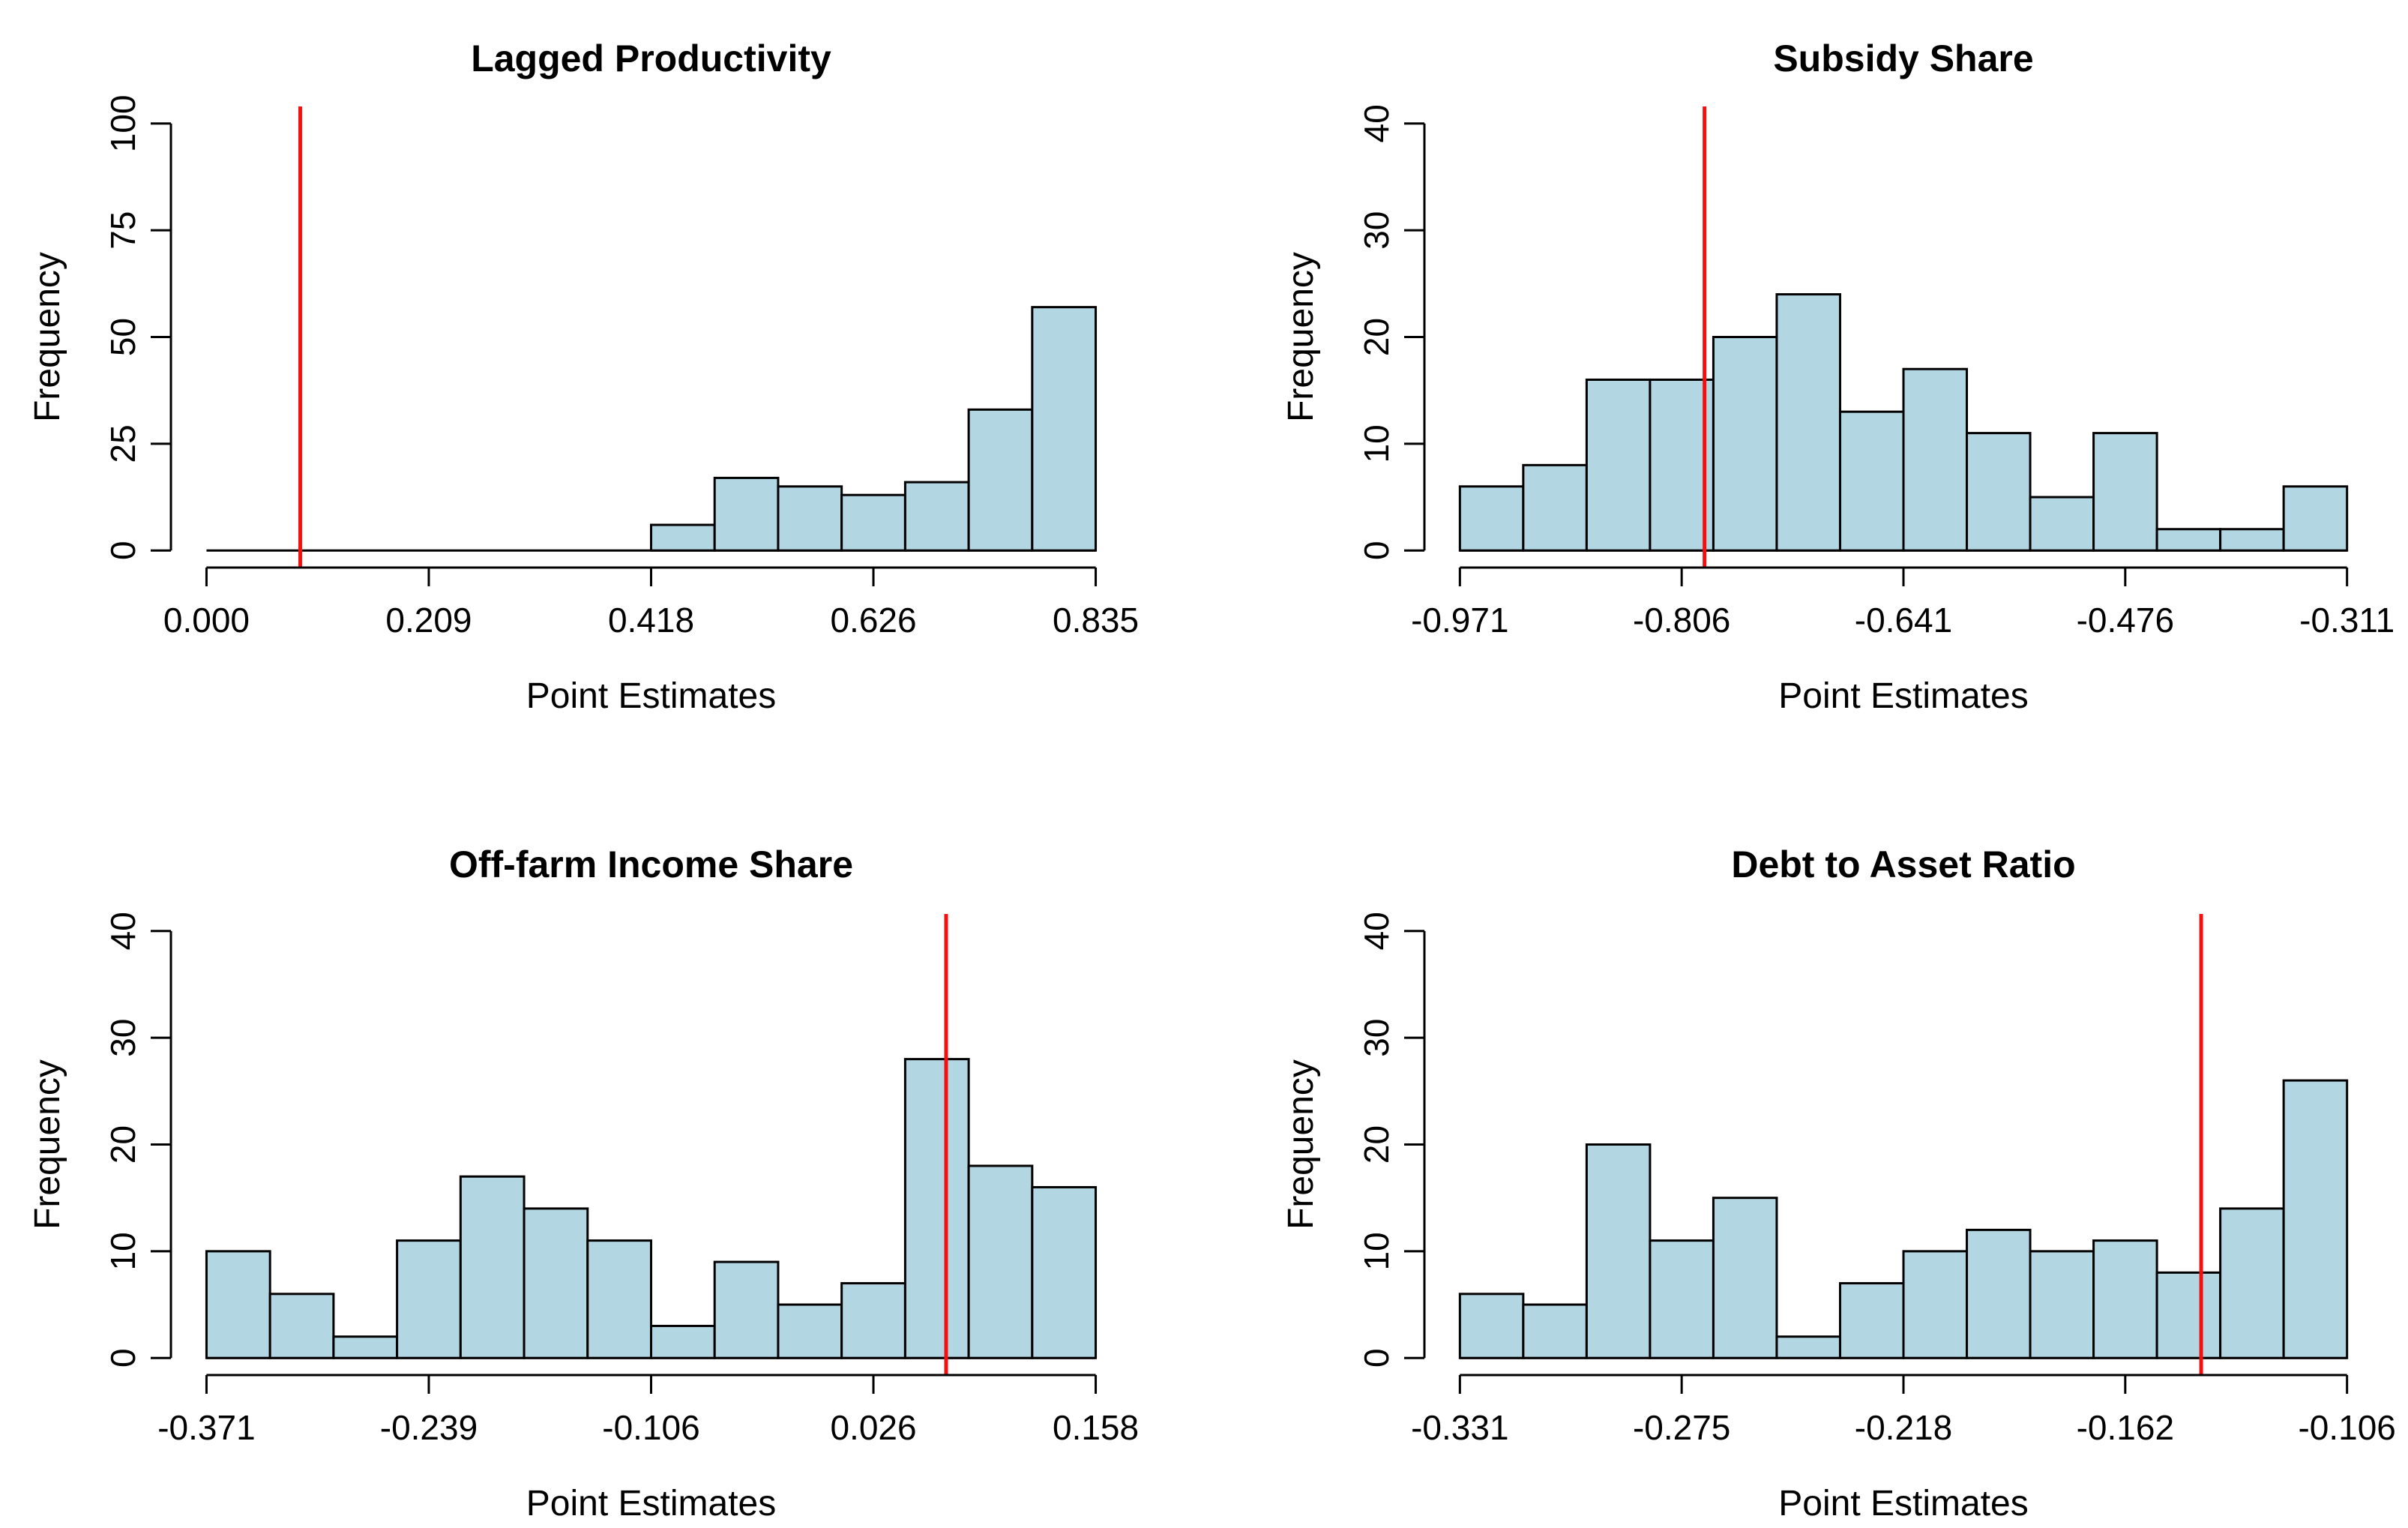  Describe the element at coordinates (122, 123) in the screenshot. I see `y-tick-label: 100` at that location.